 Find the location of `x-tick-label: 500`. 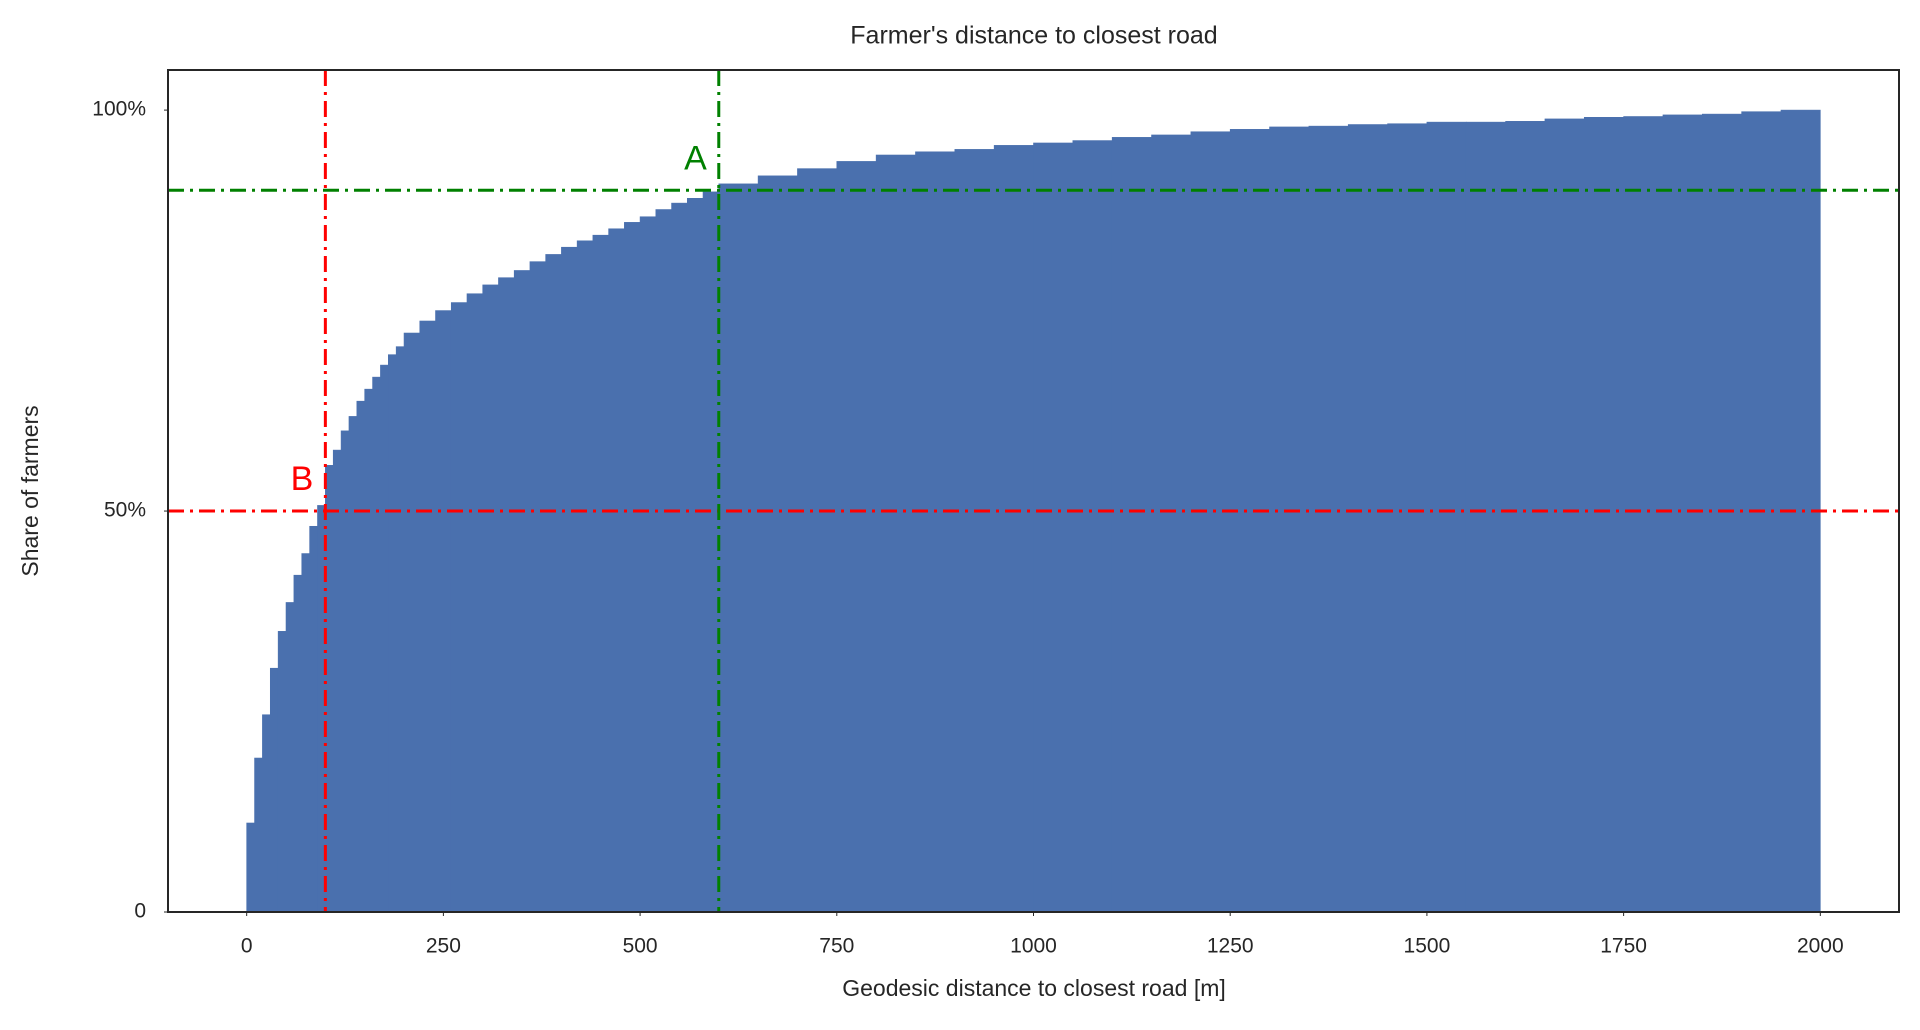

x-tick-label: 500 is located at coordinates (640, 946).